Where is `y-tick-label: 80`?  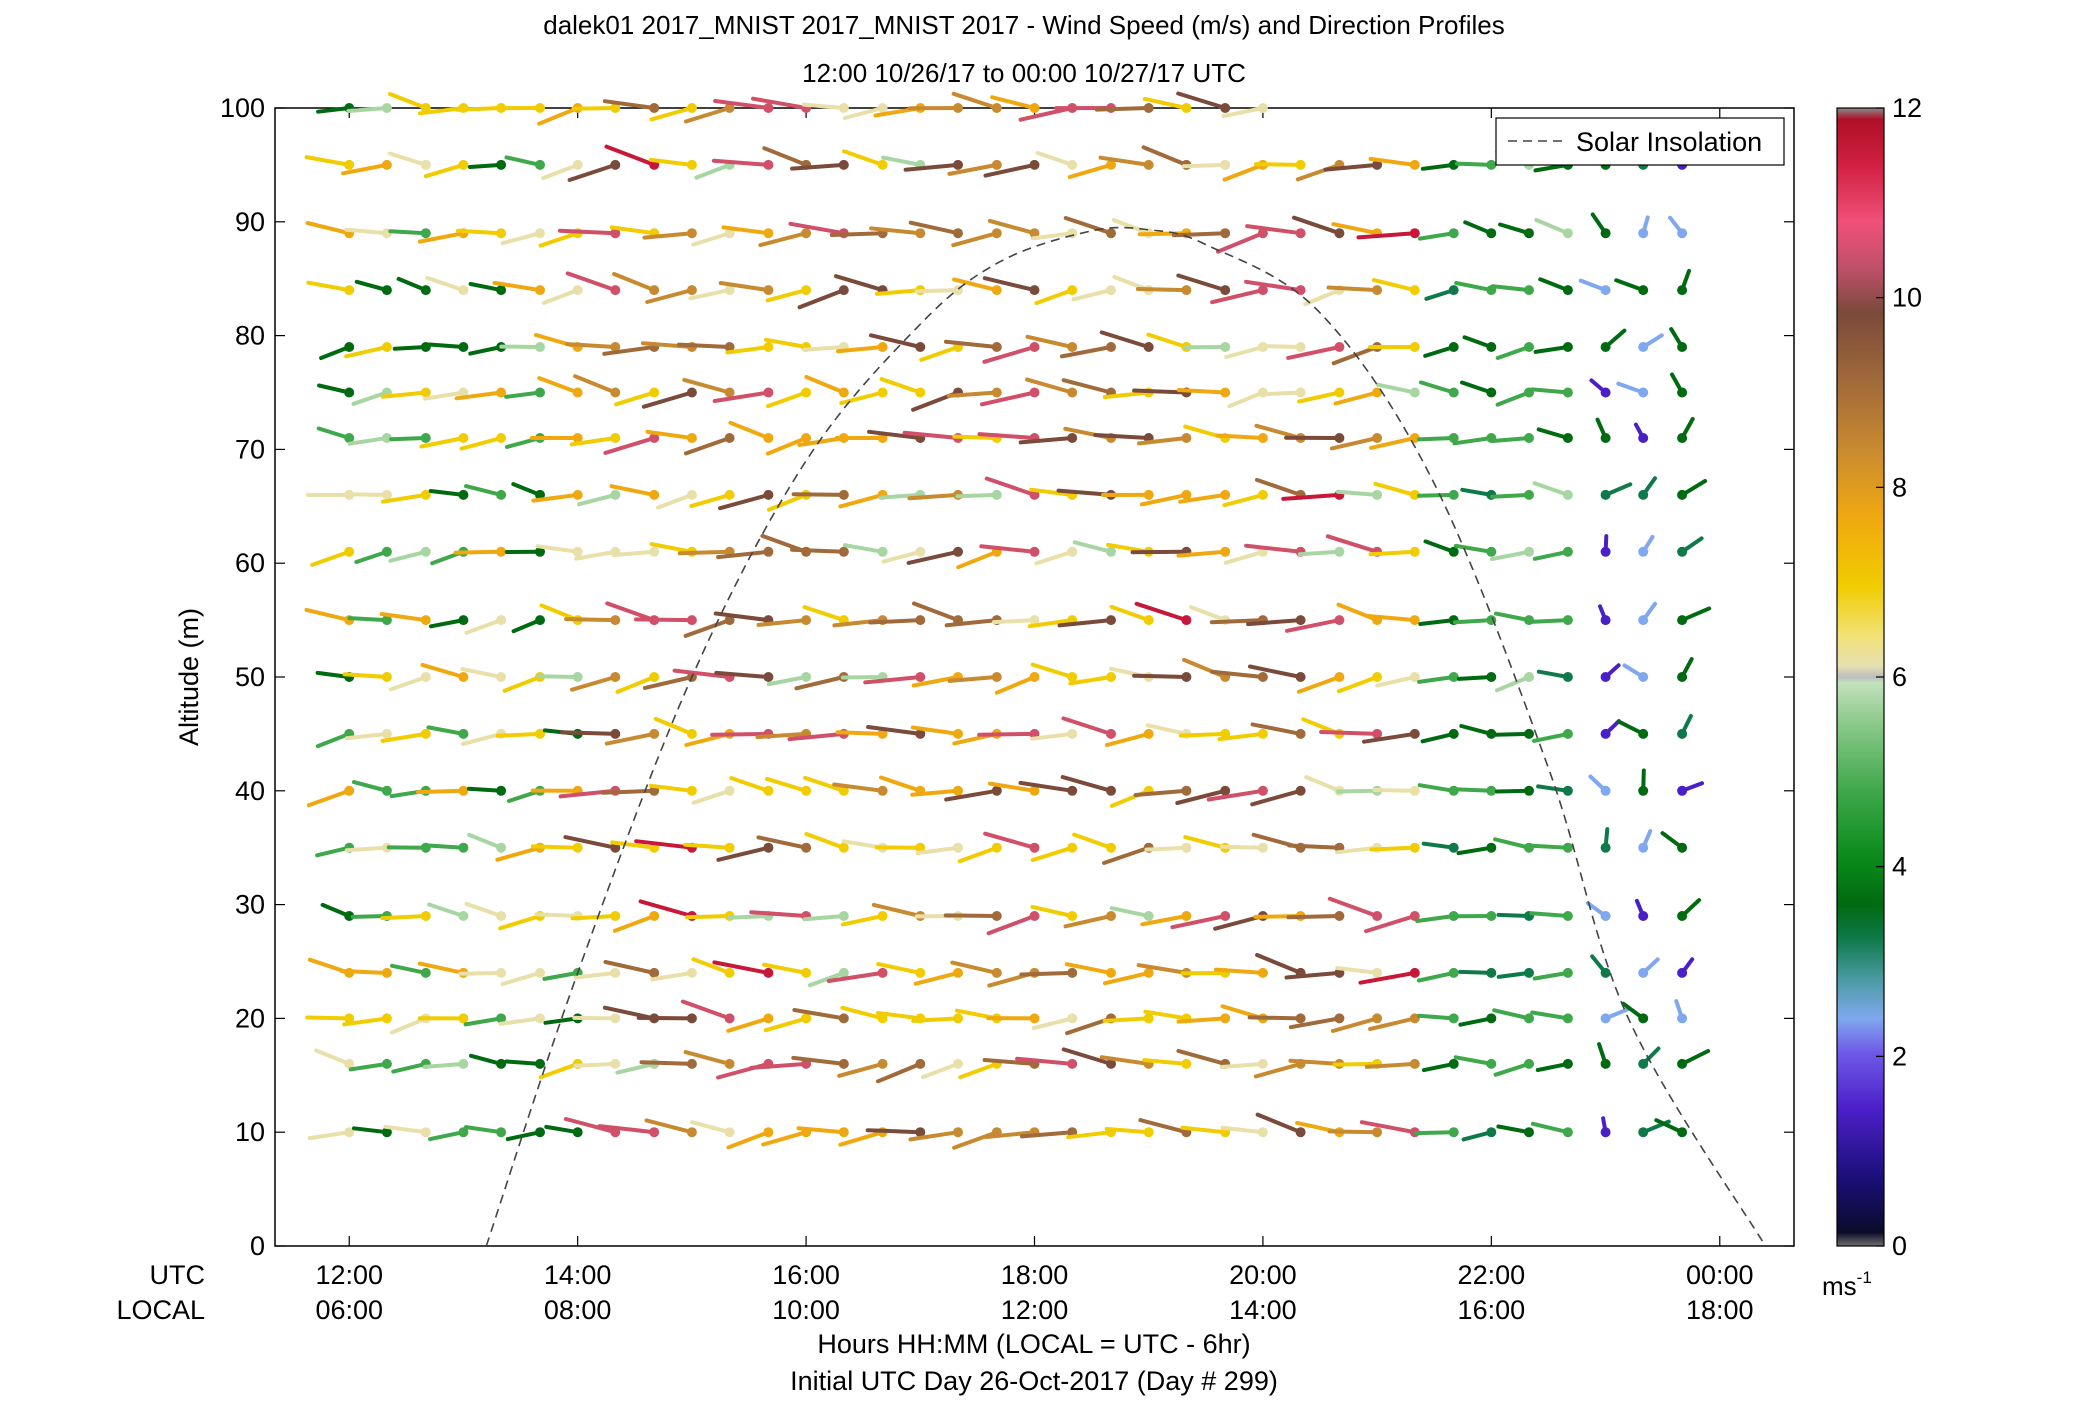 y-tick-label: 80 is located at coordinates (250, 336).